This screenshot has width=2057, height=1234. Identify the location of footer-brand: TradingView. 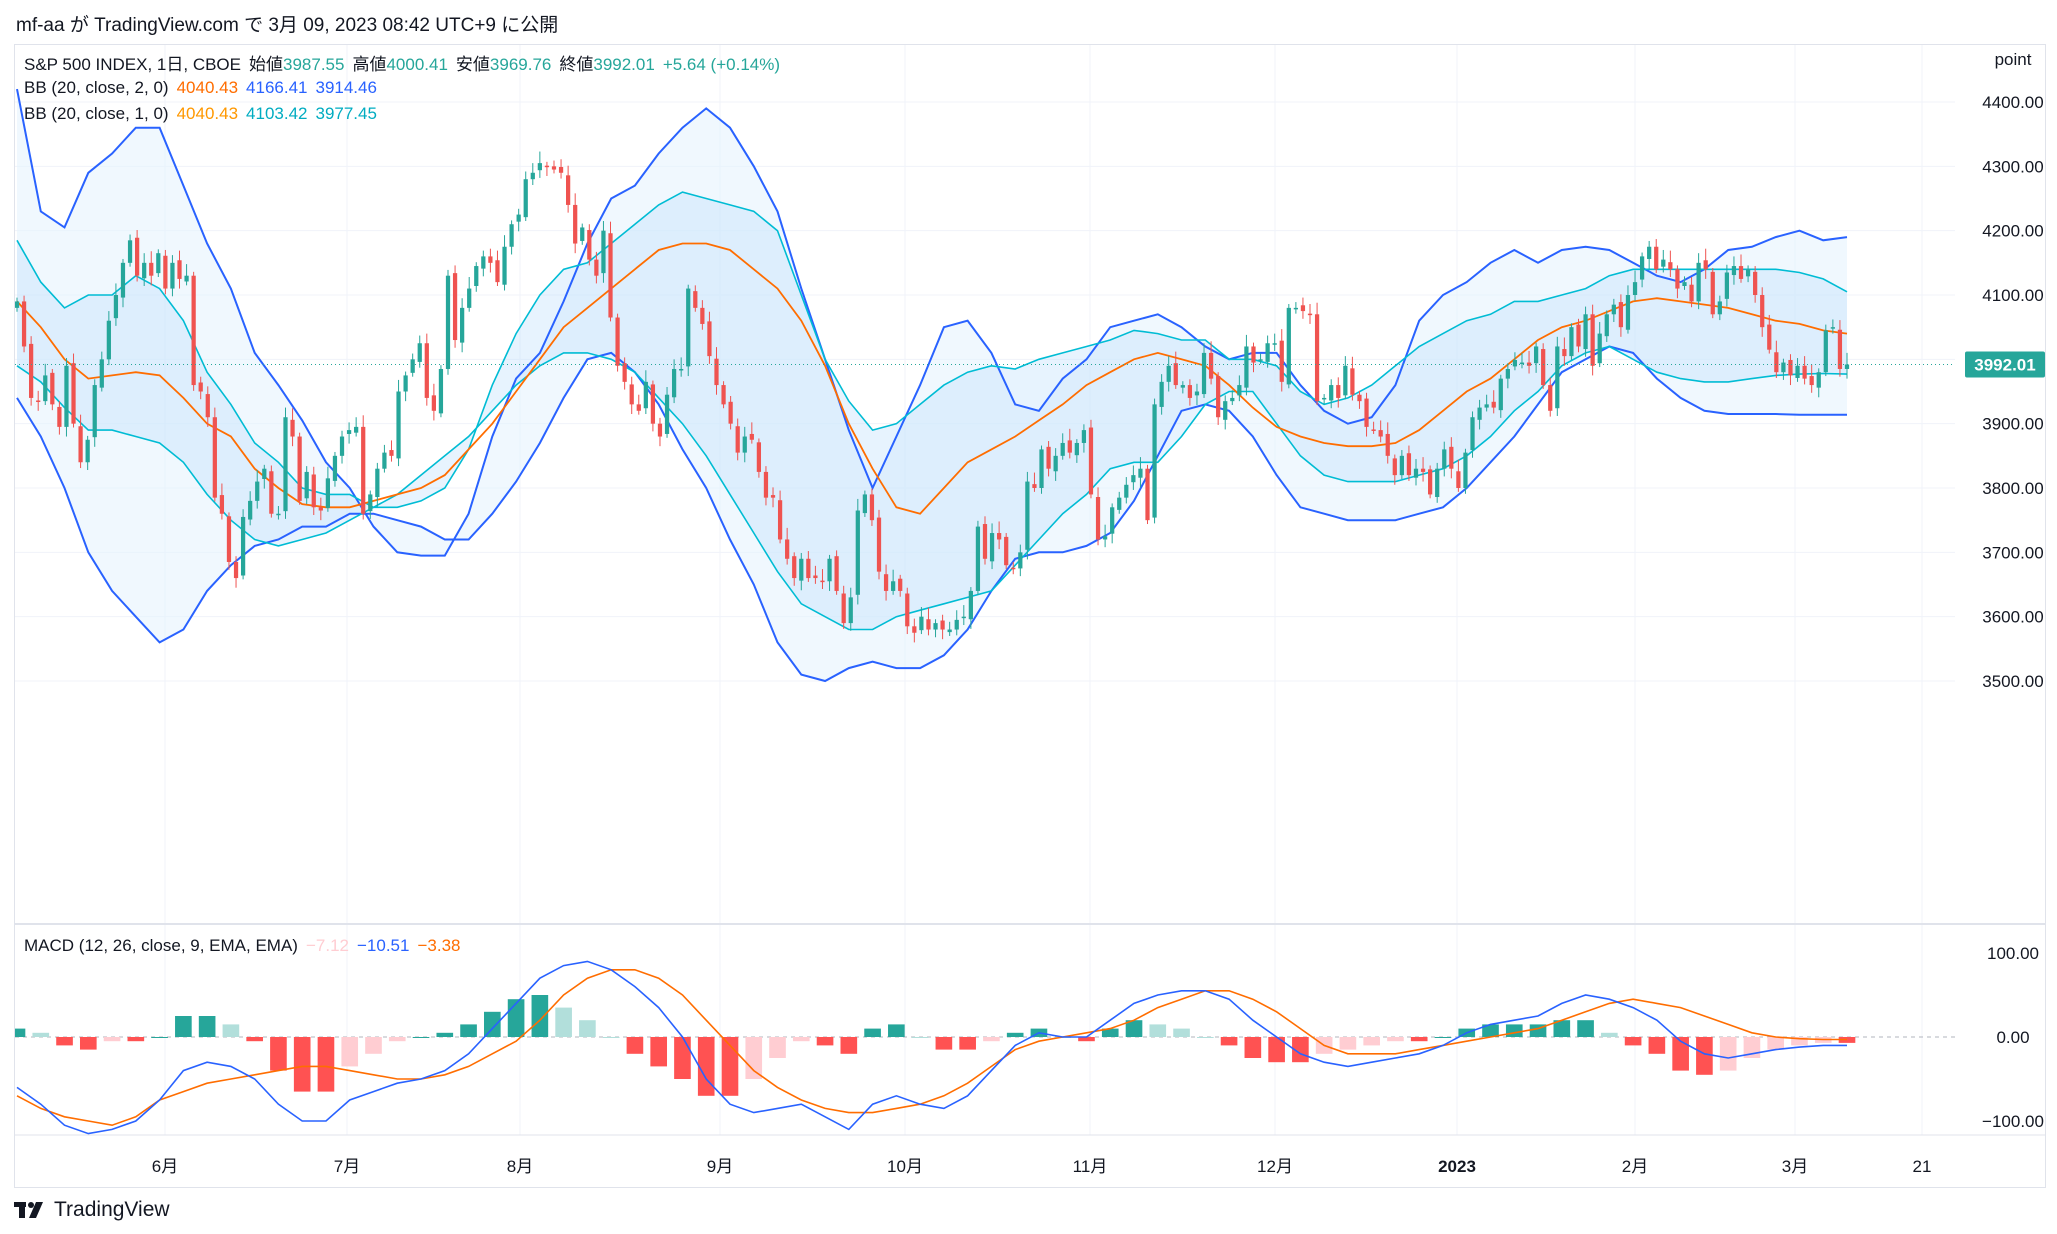
(92, 1210).